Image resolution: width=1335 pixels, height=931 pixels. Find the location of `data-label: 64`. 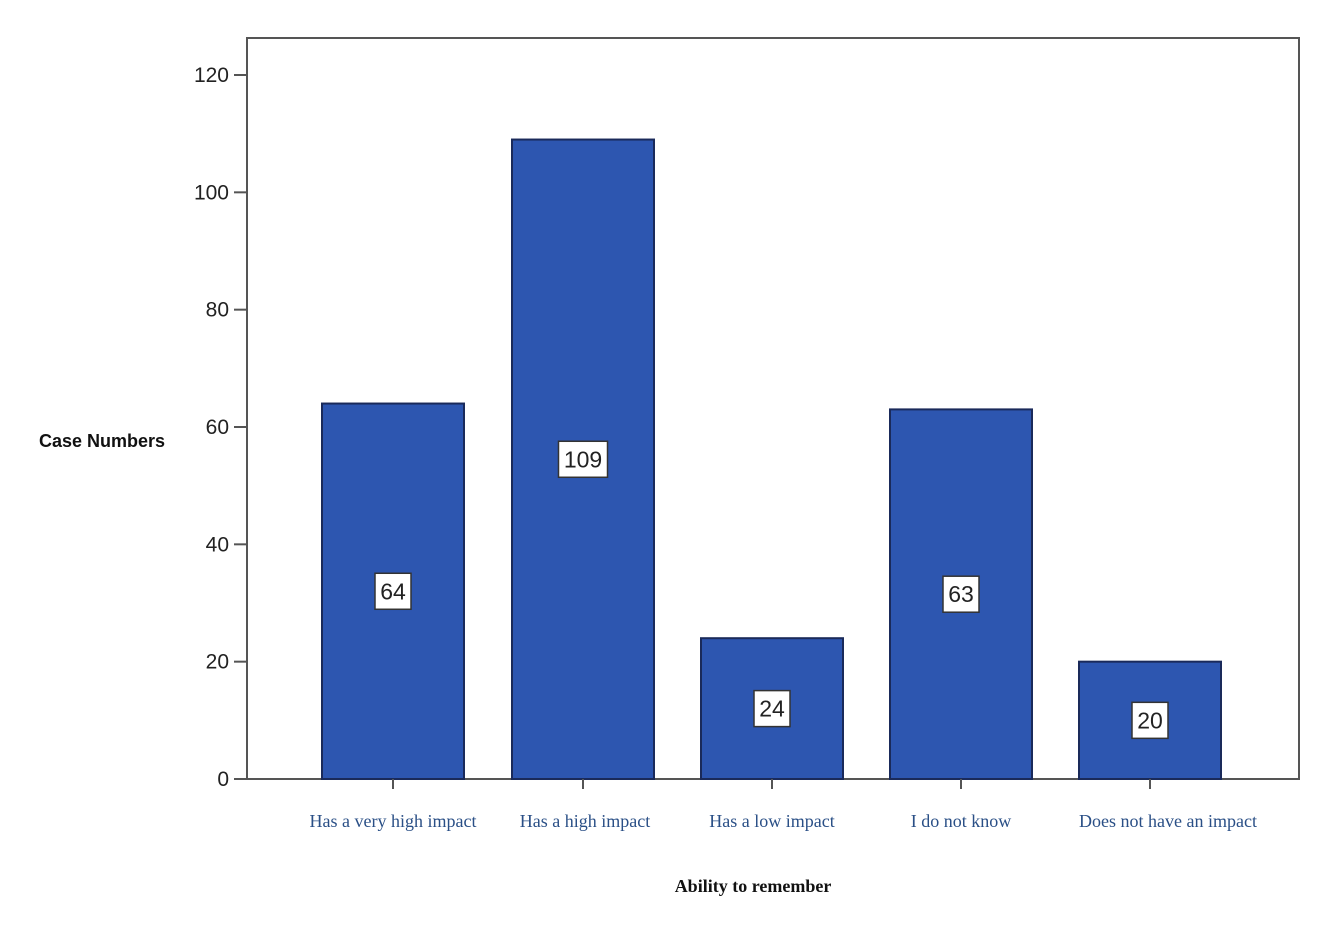

data-label: 64 is located at coordinates (393, 591).